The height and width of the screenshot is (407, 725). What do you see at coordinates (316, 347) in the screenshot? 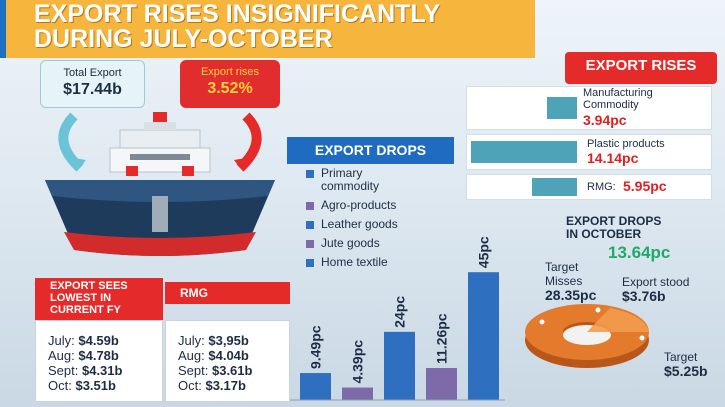
I see `bar-label-0: 9.49pc` at bounding box center [316, 347].